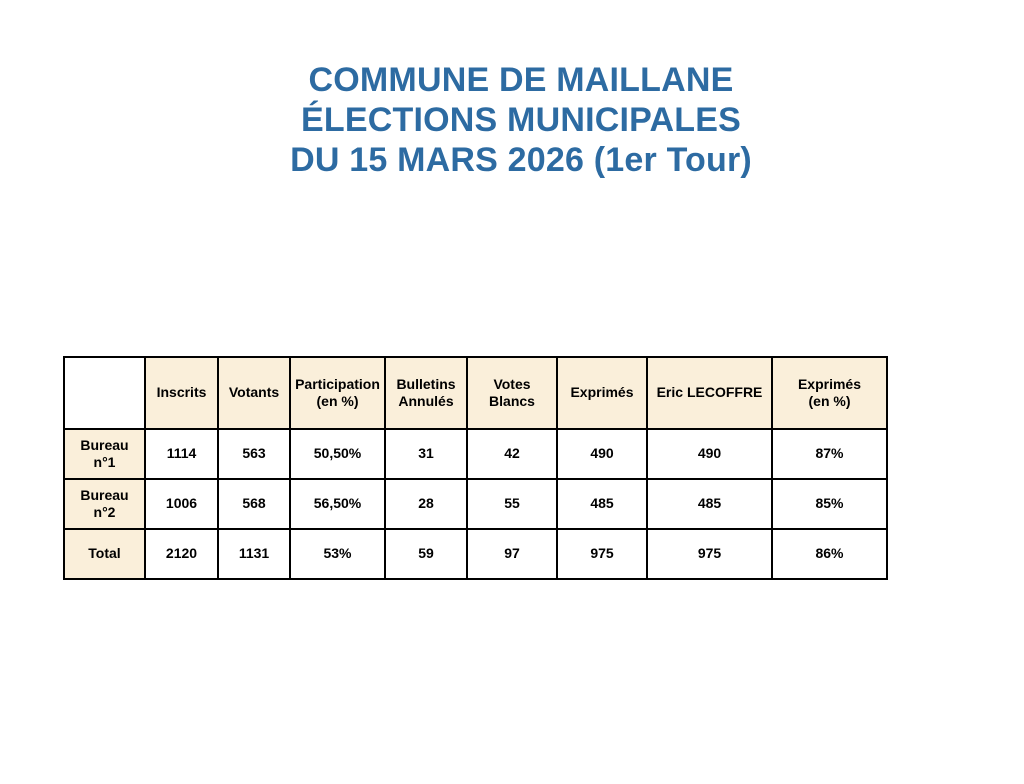  Describe the element at coordinates (104, 504) in the screenshot. I see `row-header-bureau-2: Bureau n°2` at that location.